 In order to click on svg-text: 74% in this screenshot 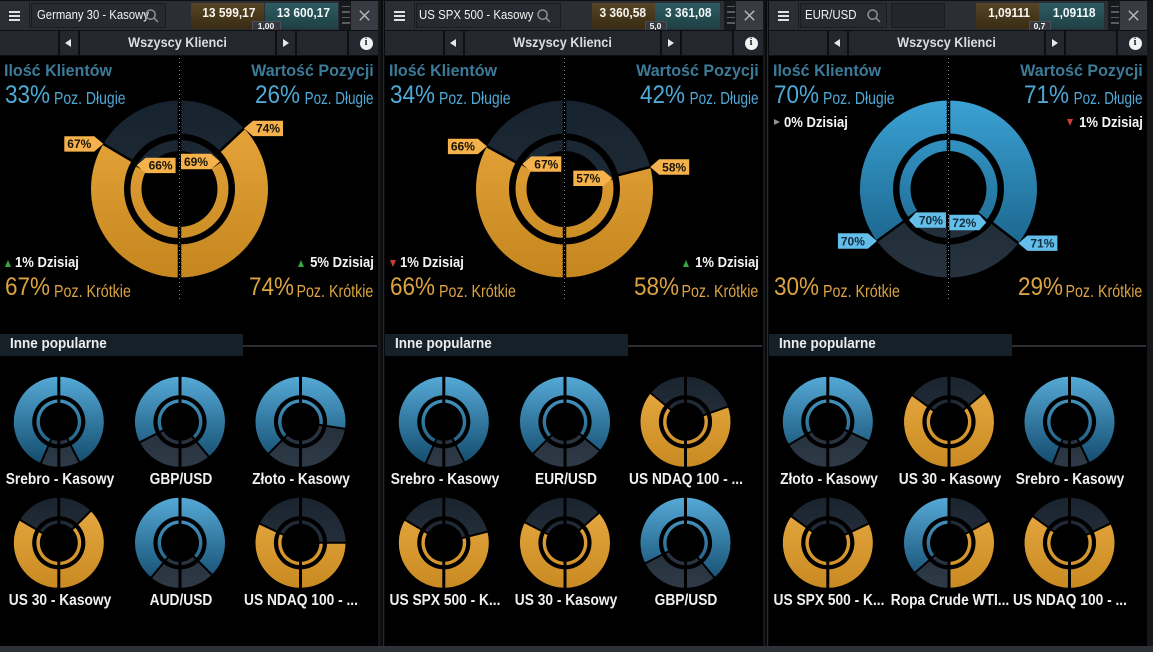, I will do `click(268, 129)`.